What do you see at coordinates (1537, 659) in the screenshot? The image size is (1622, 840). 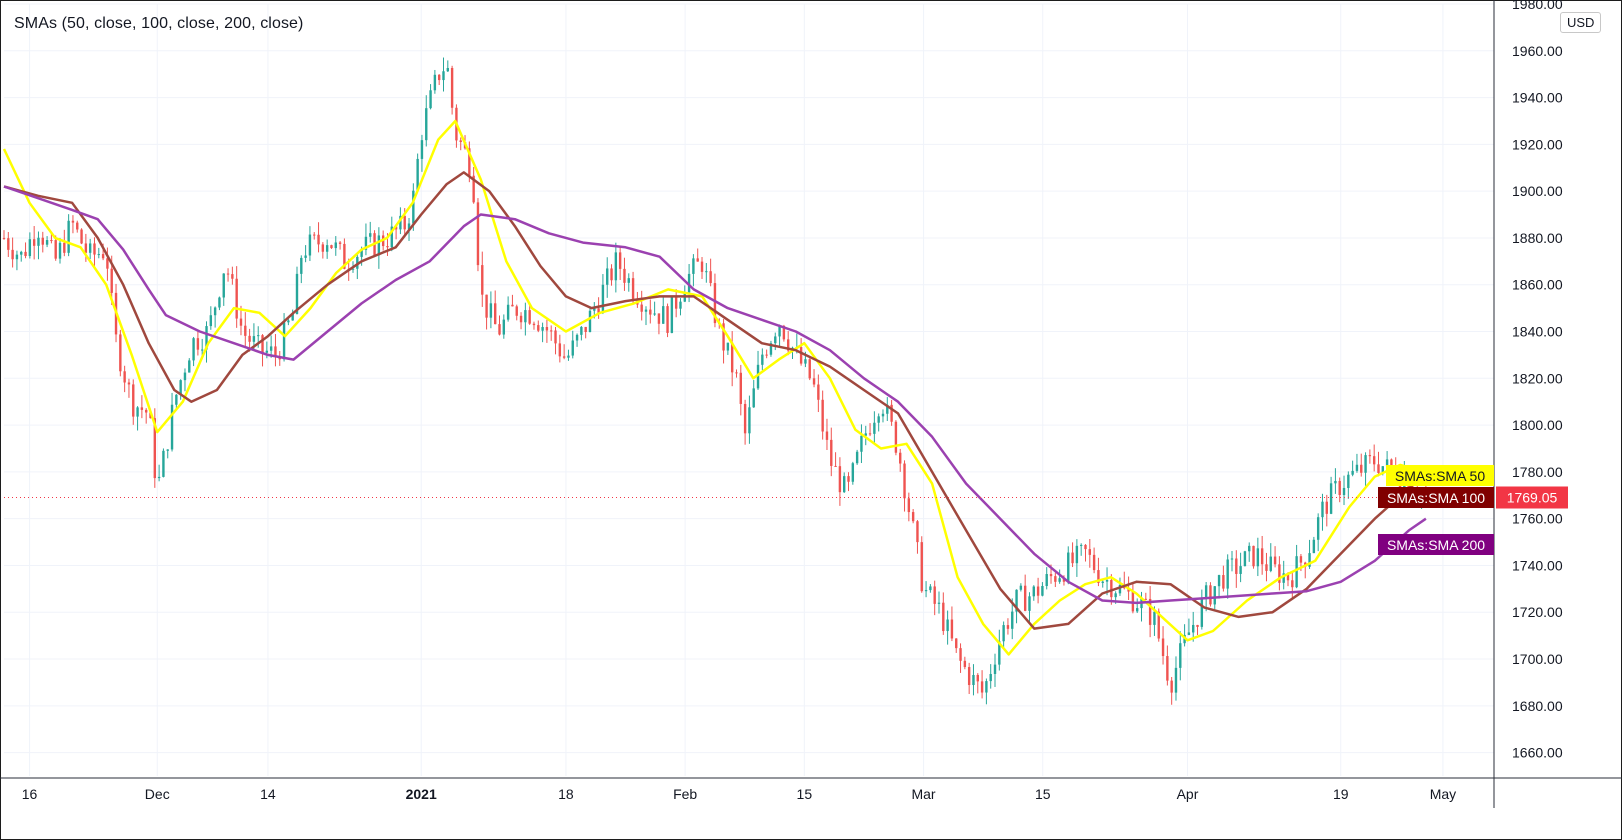 I see `price-tick-label: 1700.00` at bounding box center [1537, 659].